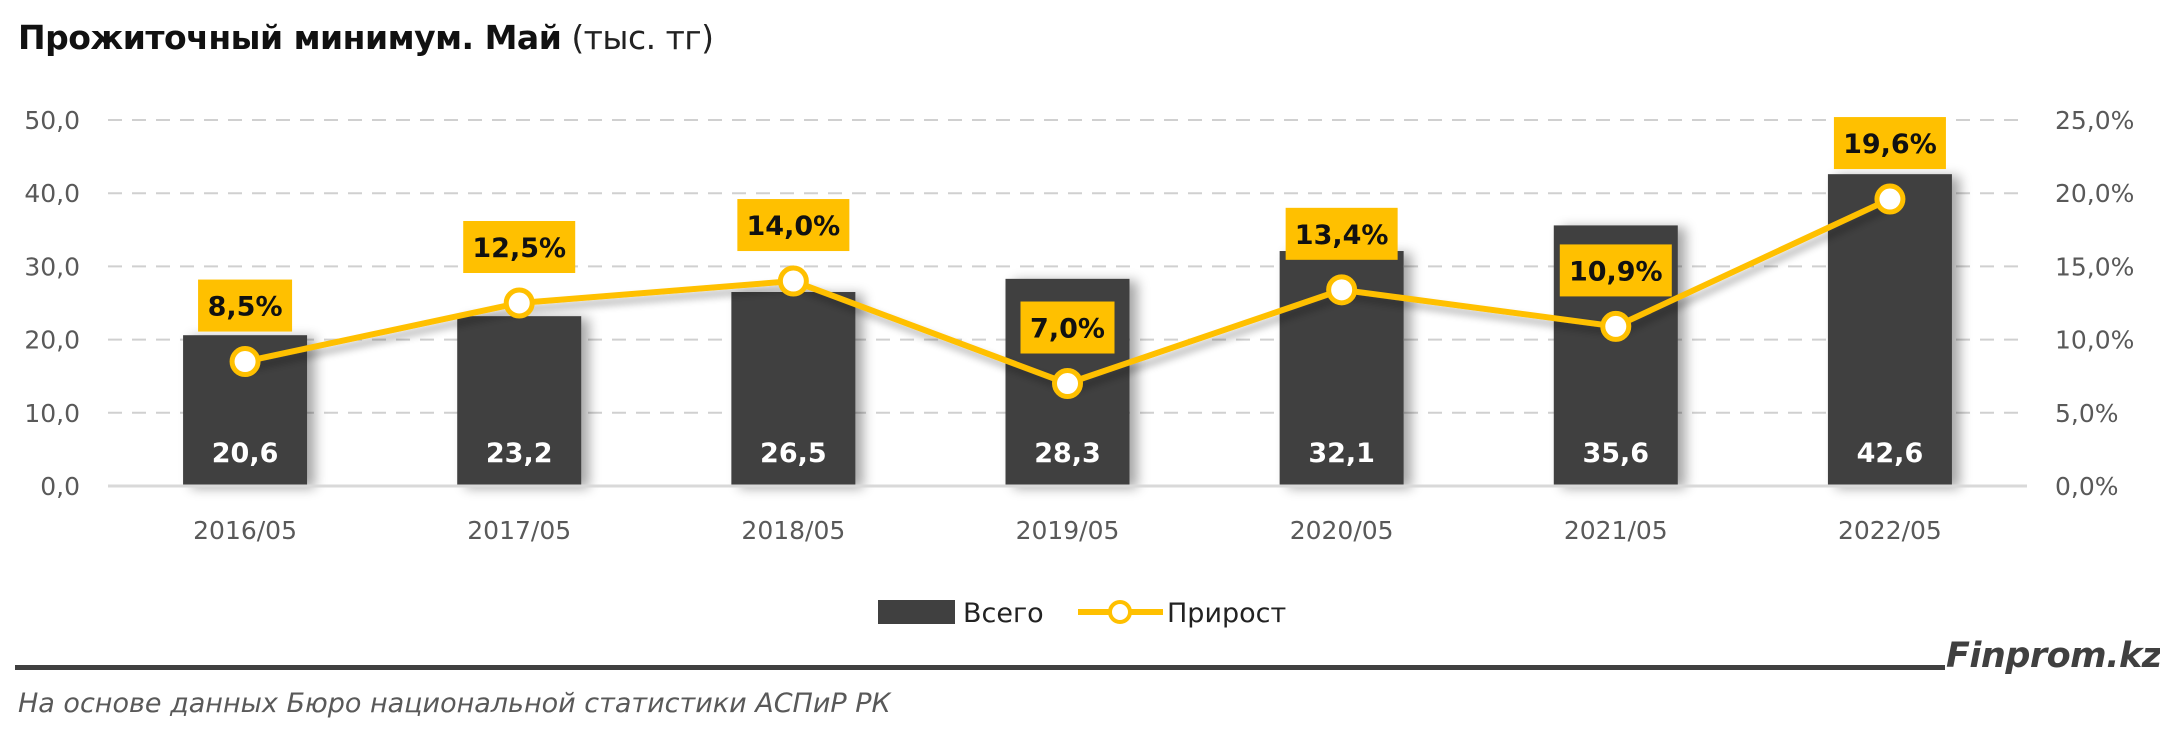  Describe the element at coordinates (1341, 453) in the screenshot. I see `bar-value-label: 32,1` at that location.